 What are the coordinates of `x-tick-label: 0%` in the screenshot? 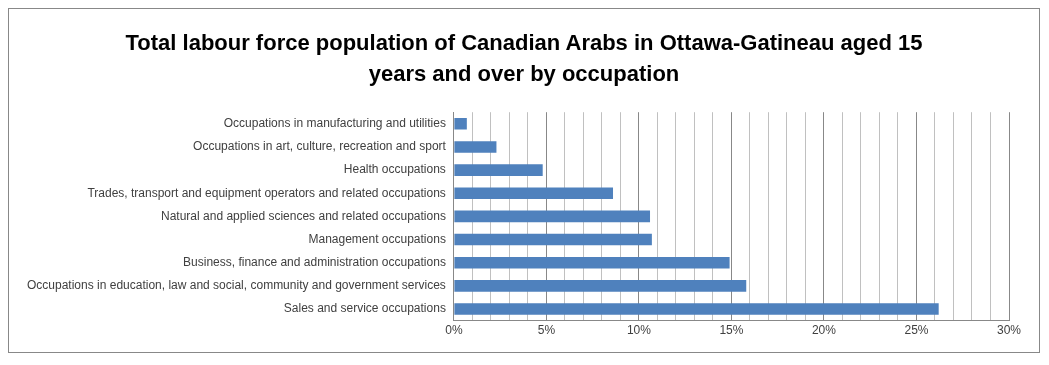 It's located at (454, 330).